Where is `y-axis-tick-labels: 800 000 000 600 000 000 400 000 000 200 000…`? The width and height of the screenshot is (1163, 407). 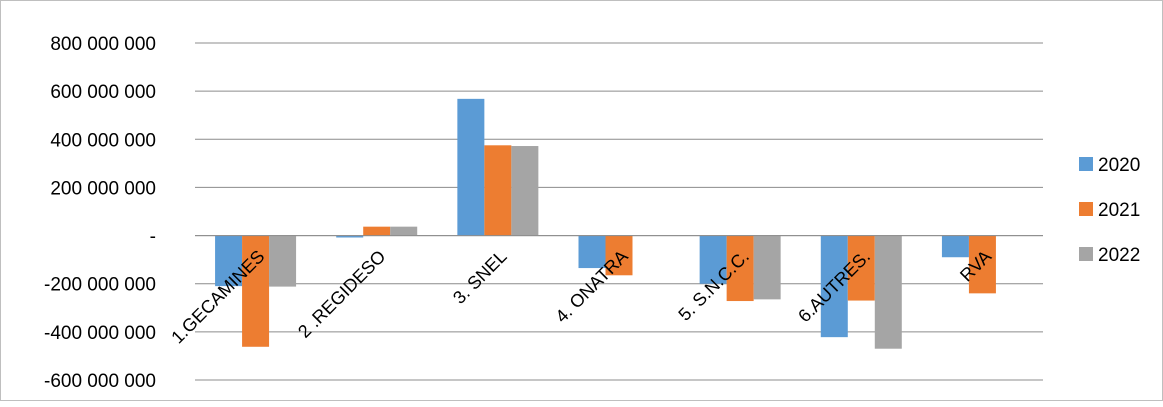 y-axis-tick-labels: 800 000 000 600 000 000 400 000 000 200 000… is located at coordinates (100, 213).